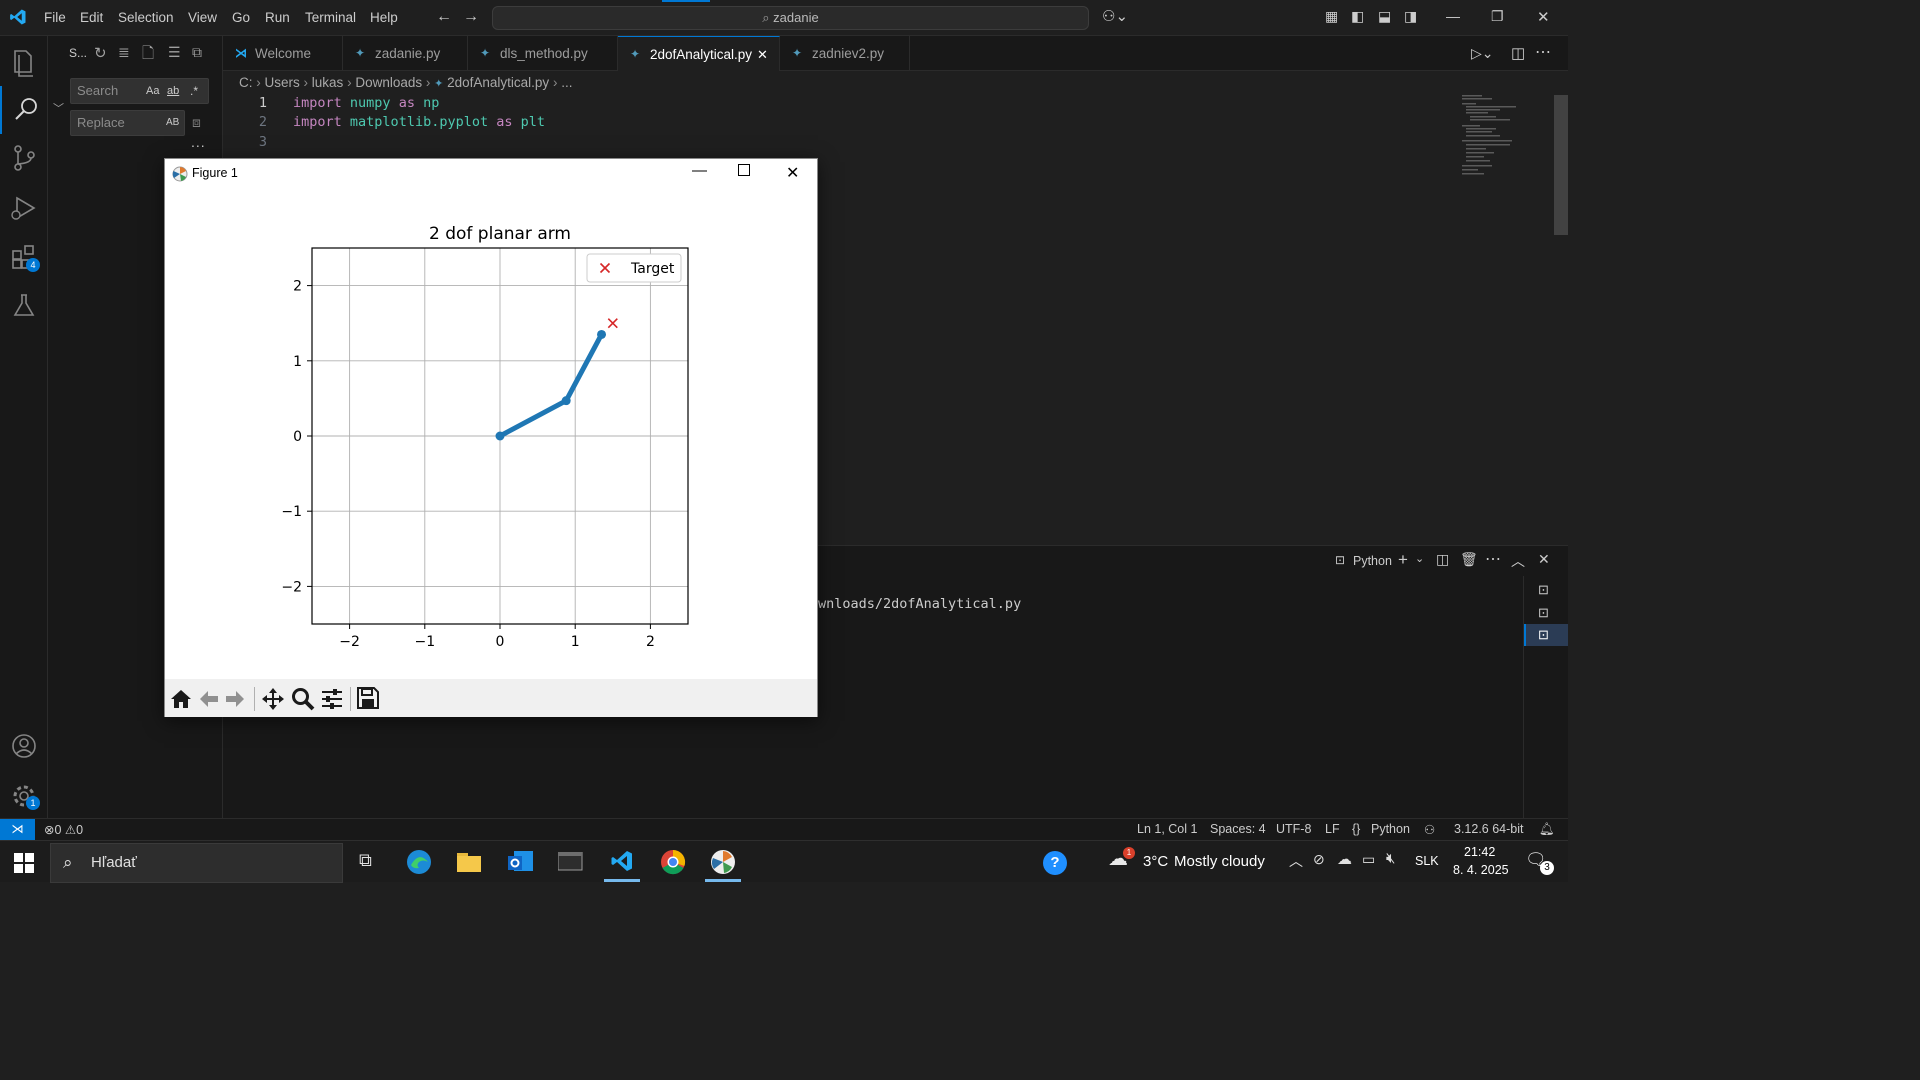 This screenshot has height=1080, width=1920. Describe the element at coordinates (181, 699) in the screenshot. I see `home-icon` at that location.